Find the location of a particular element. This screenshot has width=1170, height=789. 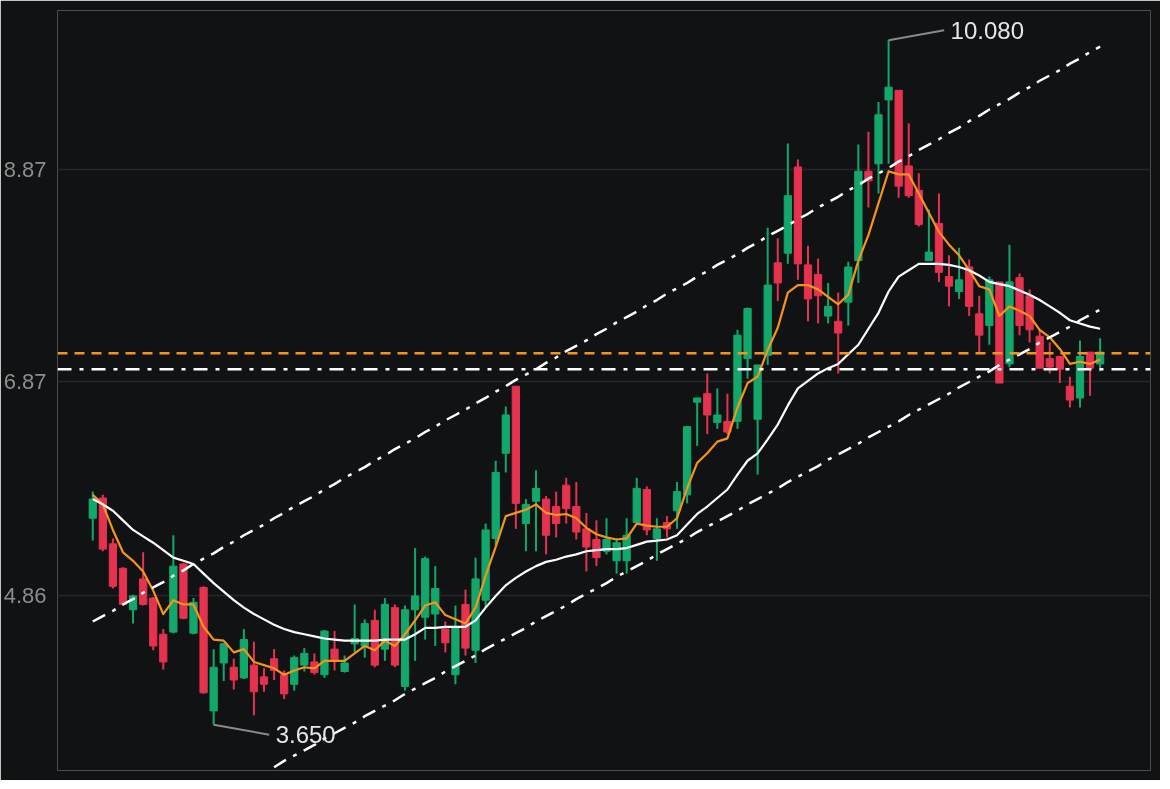

y-tick-label: 8.87 is located at coordinates (25, 169).